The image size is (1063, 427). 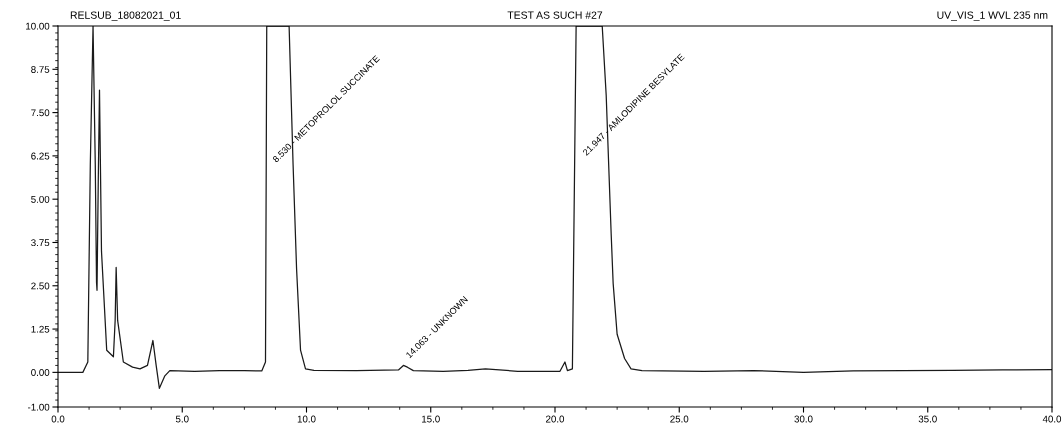 I want to click on y-tick-label: 7.50, so click(x=40, y=113).